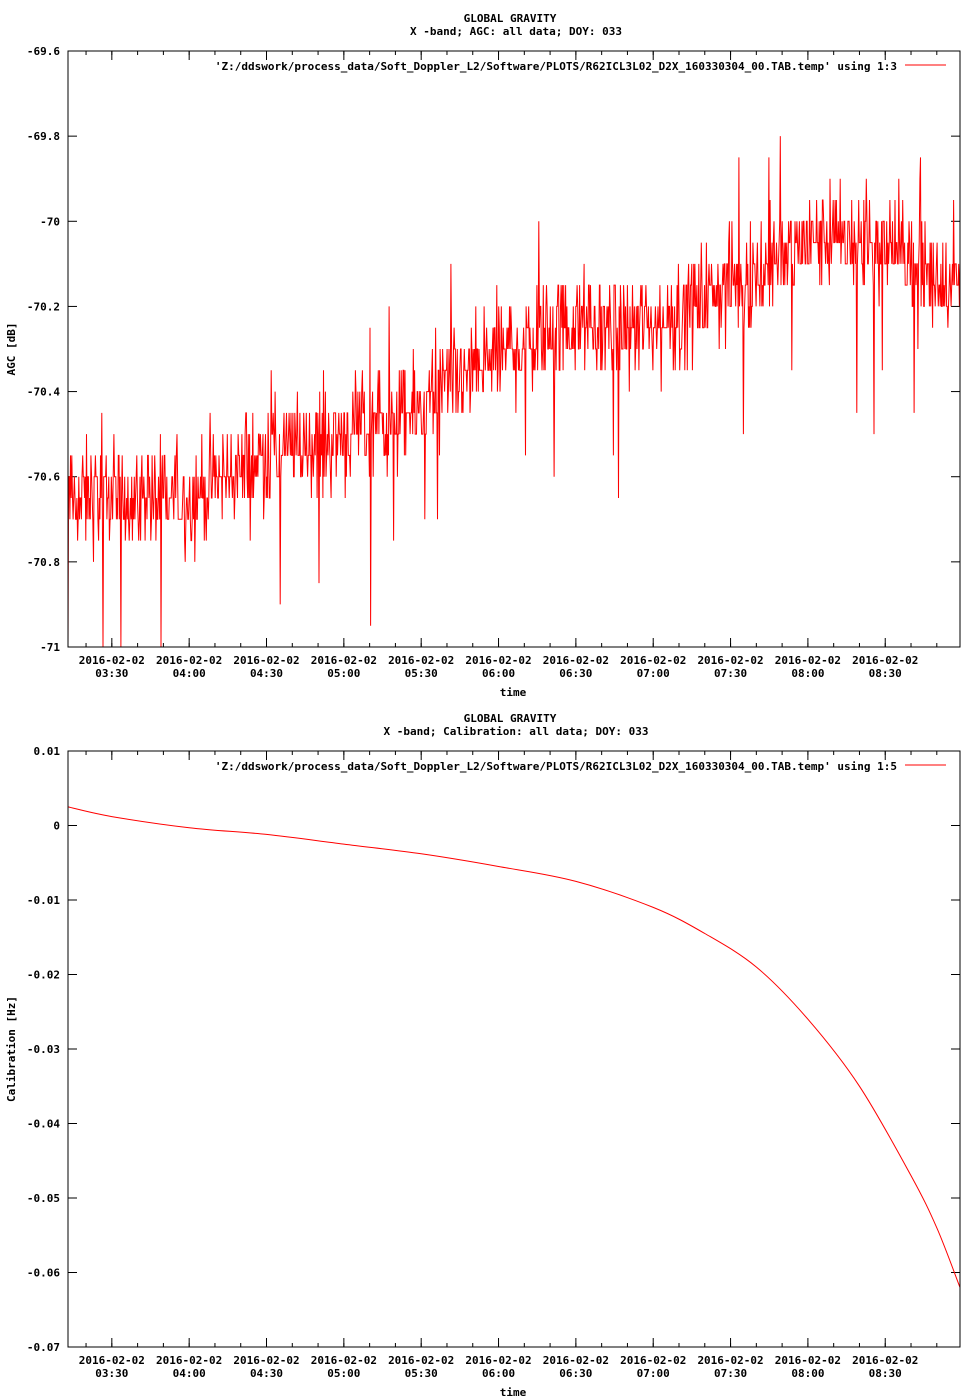 This screenshot has height=1400, width=980. Describe the element at coordinates (43, 975) in the screenshot. I see `y-tick-label: -0.02` at that location.